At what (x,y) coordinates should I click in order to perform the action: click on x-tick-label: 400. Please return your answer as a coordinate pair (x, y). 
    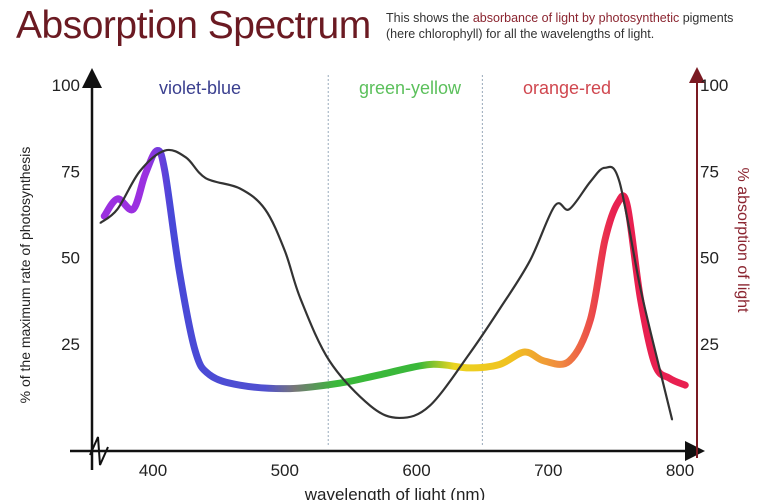
    Looking at the image, I should click on (153, 470).